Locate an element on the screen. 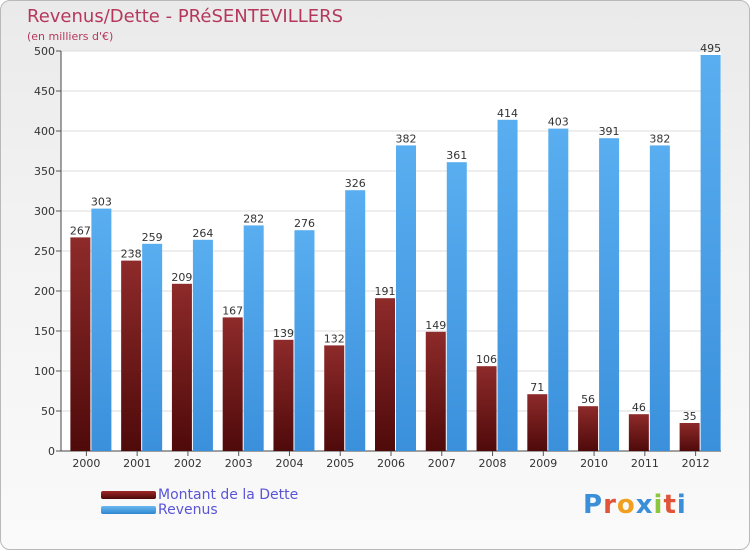 The image size is (750, 550). x-tick-label: 2008 is located at coordinates (493, 463).